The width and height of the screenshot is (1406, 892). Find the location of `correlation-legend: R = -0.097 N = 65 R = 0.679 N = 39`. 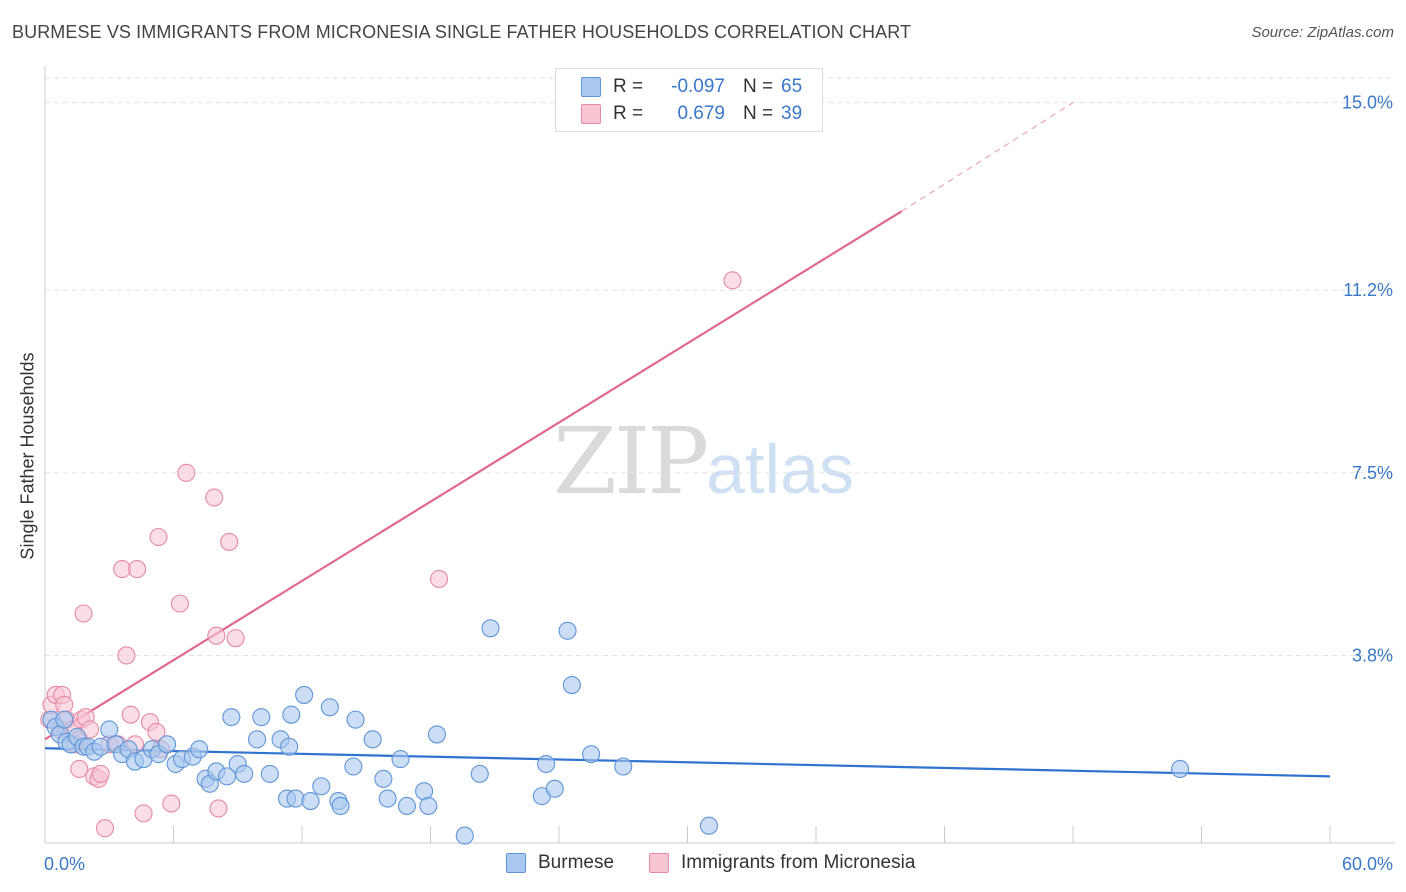

correlation-legend: R = -0.097 N = 65 R = 0.679 N = 39 is located at coordinates (689, 100).